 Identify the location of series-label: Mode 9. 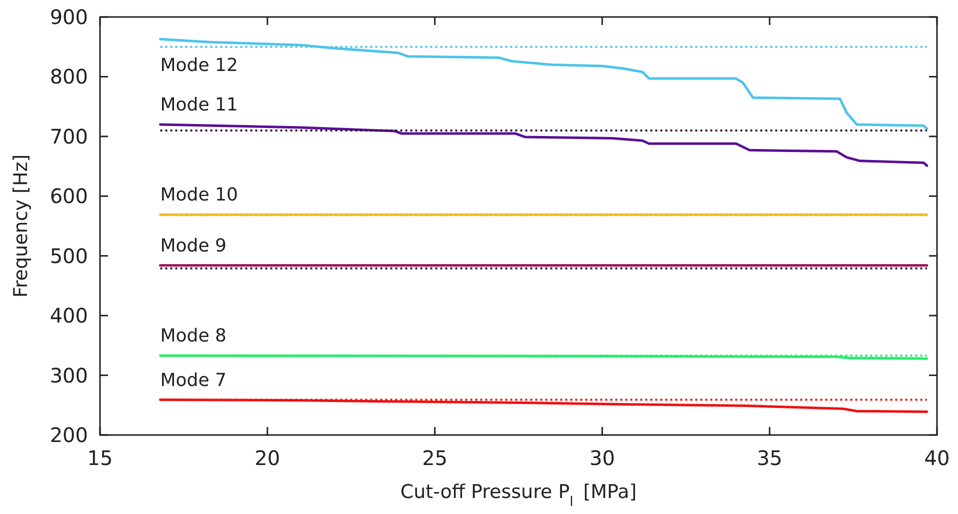
(193, 245).